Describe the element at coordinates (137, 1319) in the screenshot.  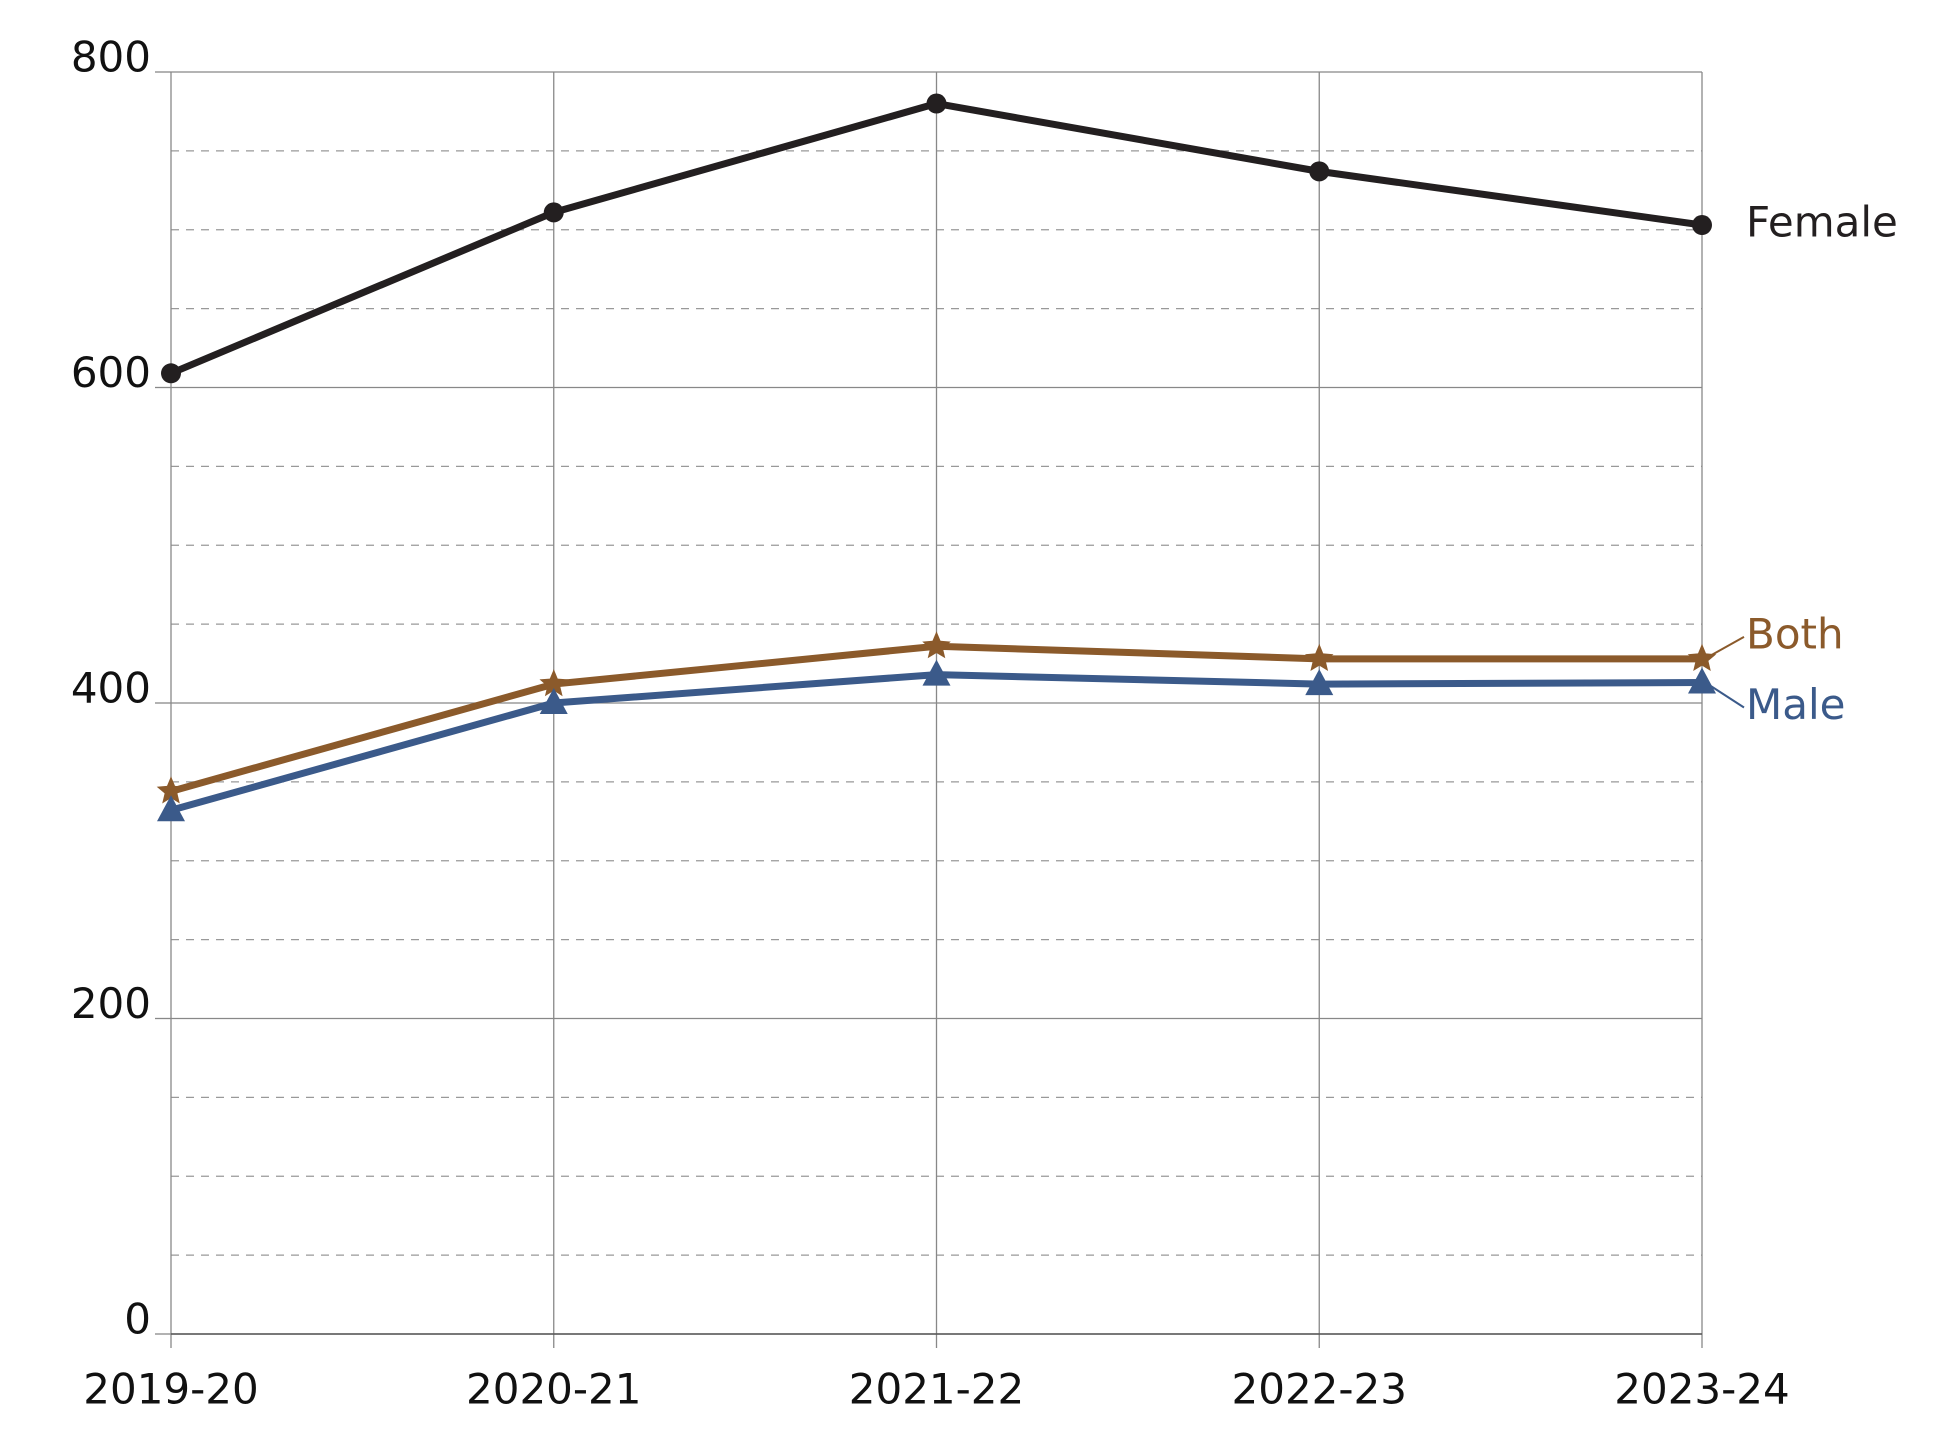
I see `y-tick-label: 0` at that location.